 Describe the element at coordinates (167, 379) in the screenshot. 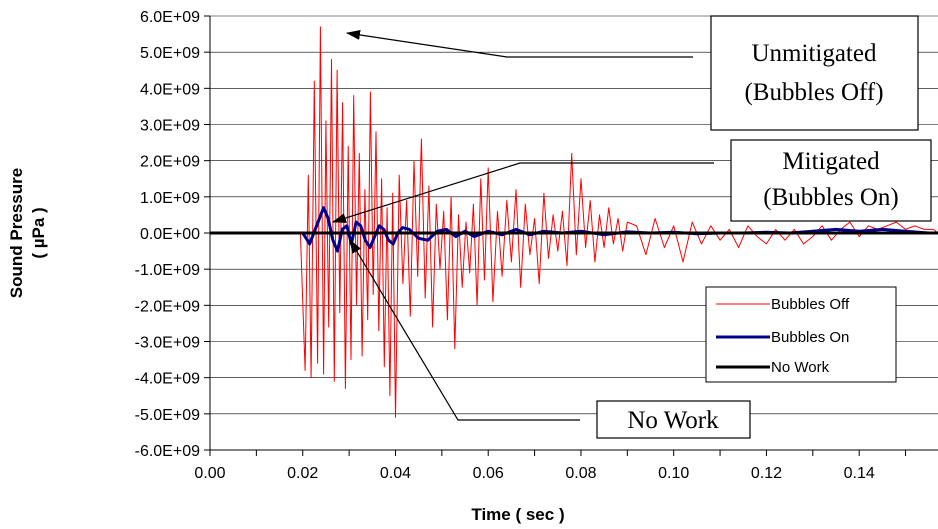

I see `y-tick-label-10: -4.0E+09` at that location.